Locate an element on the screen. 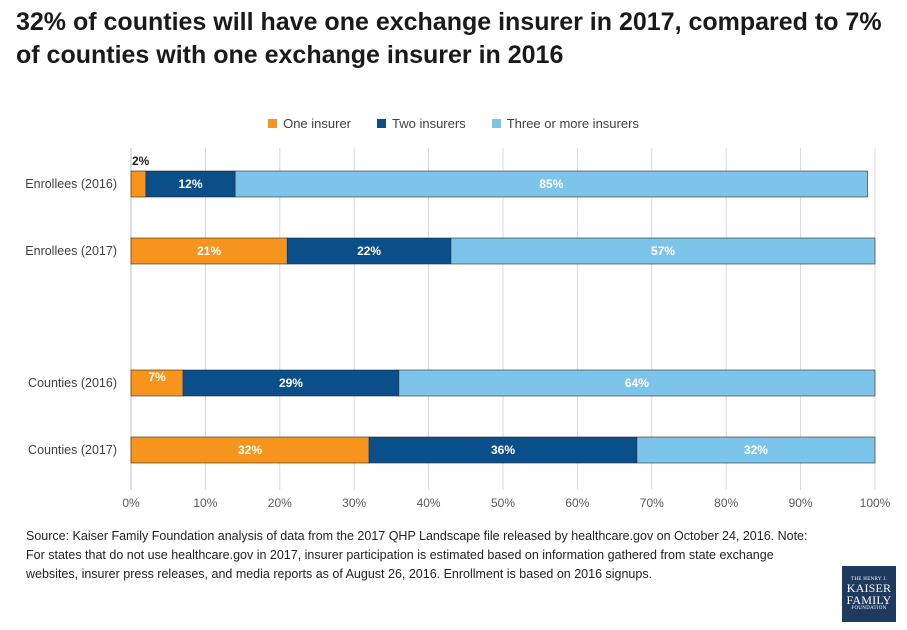  bar-one-insurer-counties-2016 is located at coordinates (157, 383).